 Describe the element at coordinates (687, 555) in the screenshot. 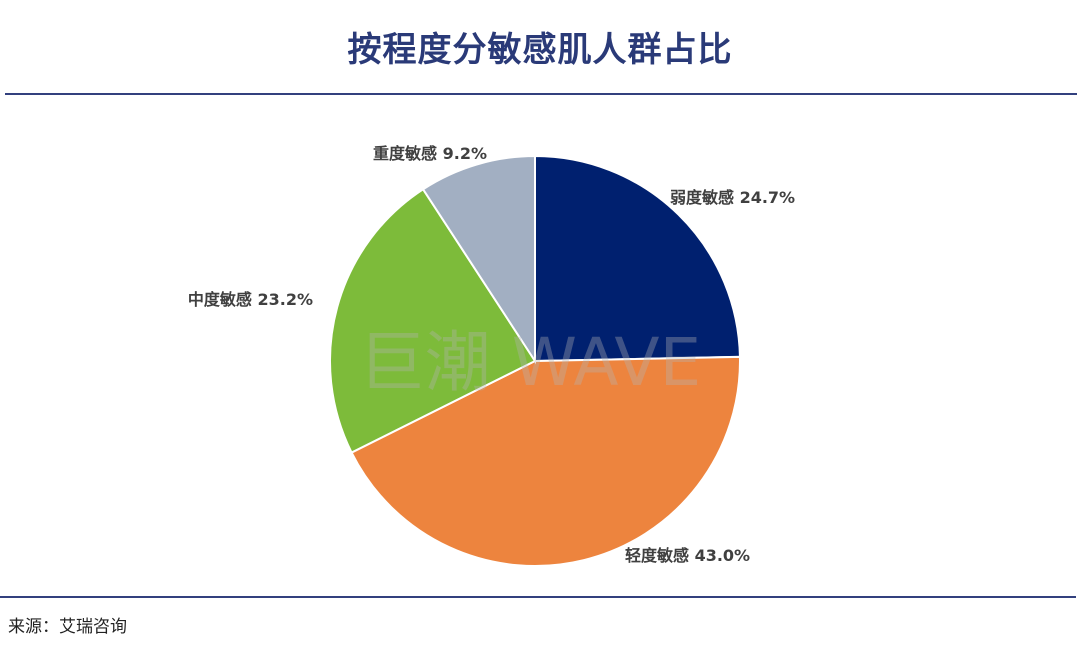

I see `pie-label-2: 轻度敏感 43.0%` at that location.